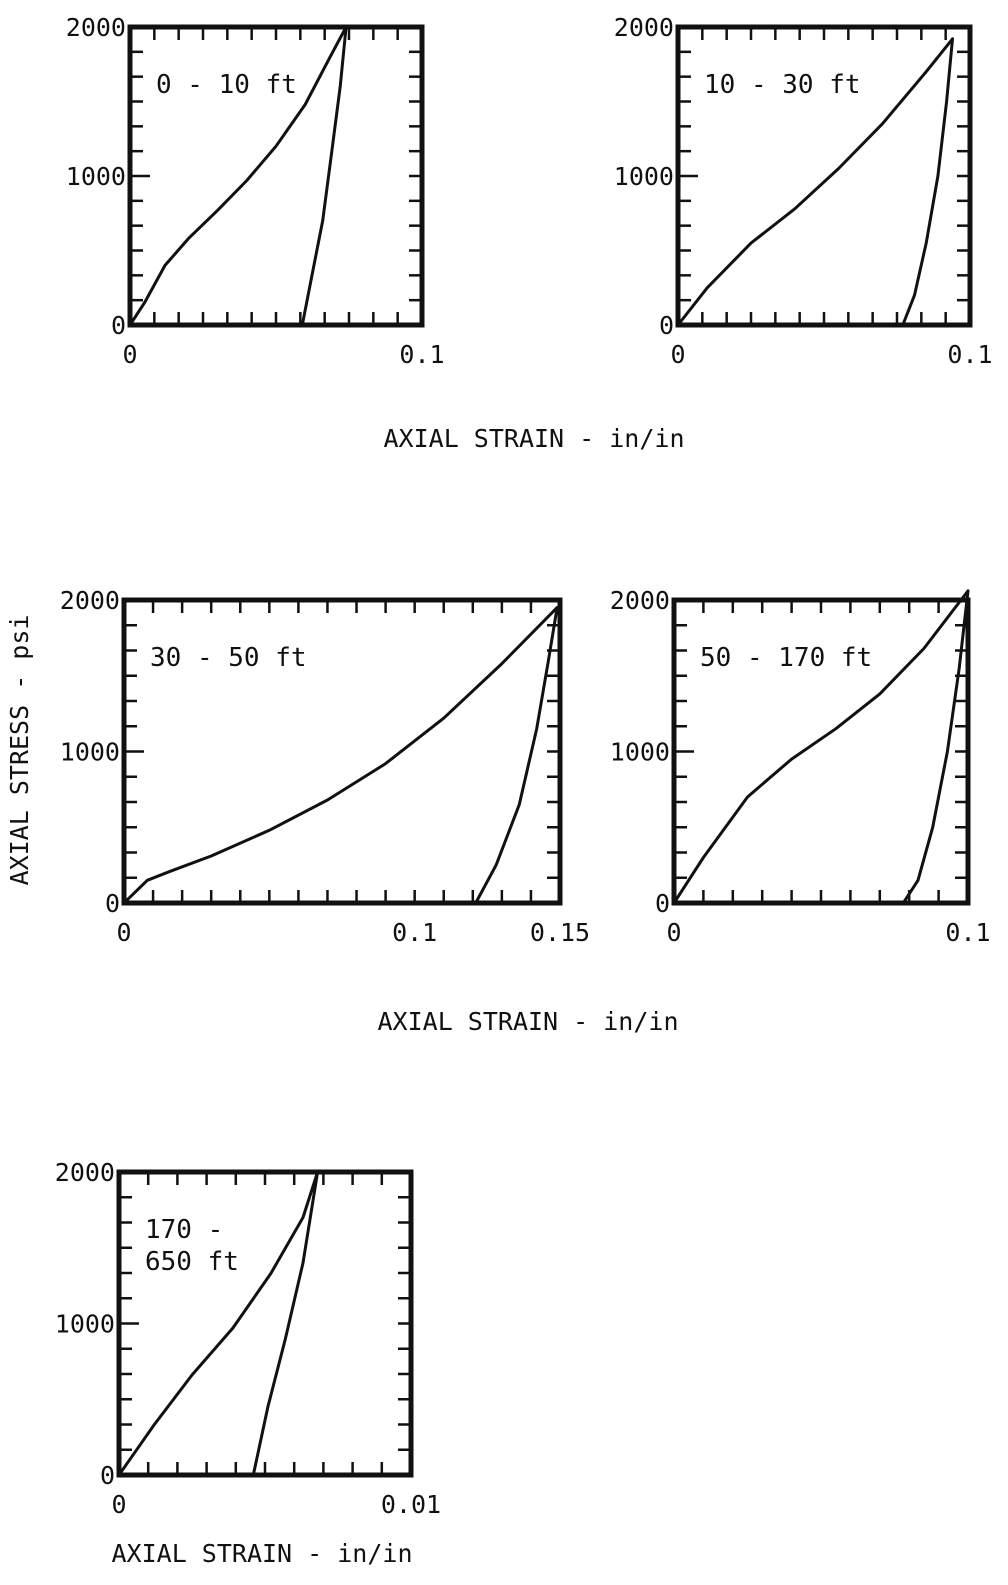  Describe the element at coordinates (782, 85) in the screenshot. I see `depth-range-label: 10 - 30 ft` at that location.